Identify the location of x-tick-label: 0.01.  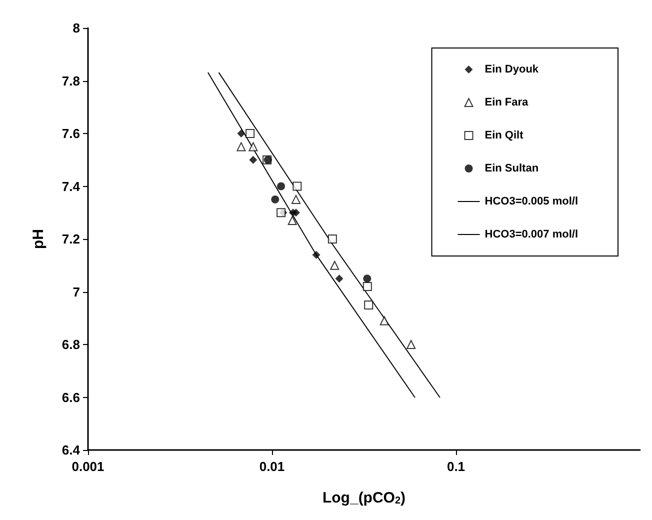
(272, 466).